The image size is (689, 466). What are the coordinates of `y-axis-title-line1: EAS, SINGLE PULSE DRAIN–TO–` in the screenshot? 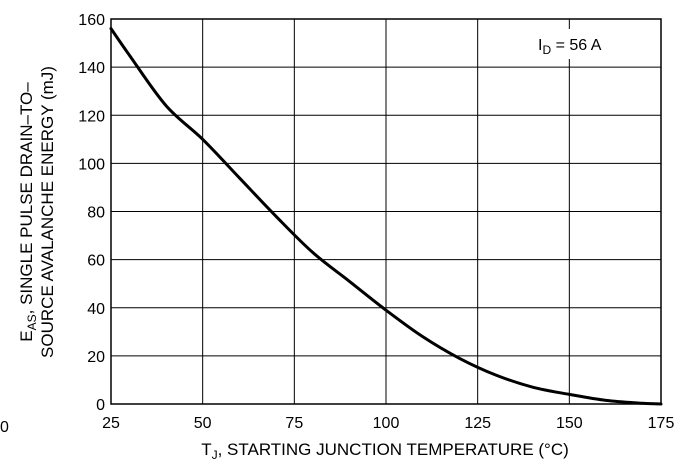 It's located at (28, 212).